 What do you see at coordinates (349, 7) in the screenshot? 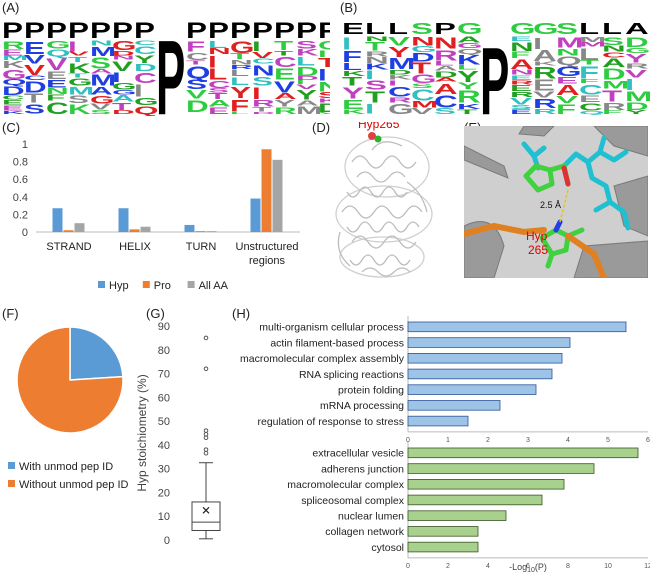
I see `panel-label-b: (B)` at bounding box center [349, 7].